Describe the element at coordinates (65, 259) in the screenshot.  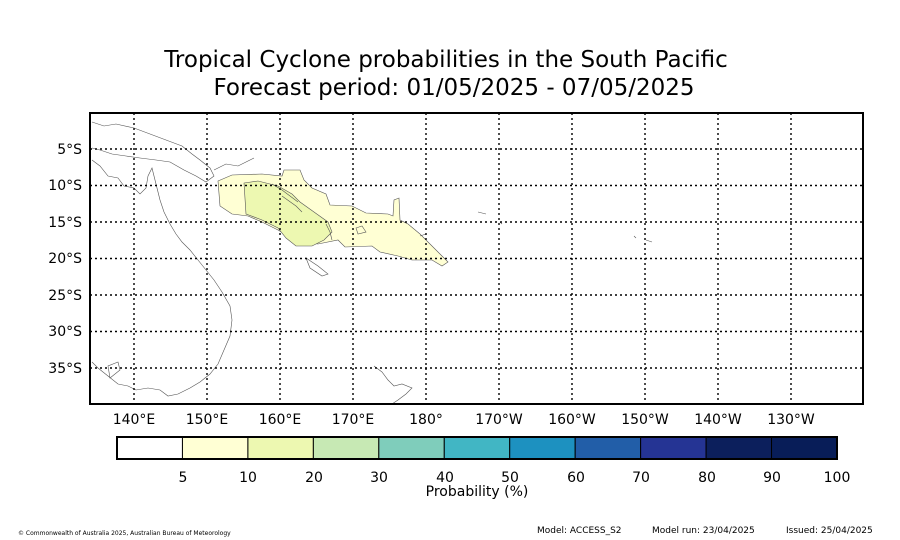
I see `lat-label-20s: 20°S` at that location.